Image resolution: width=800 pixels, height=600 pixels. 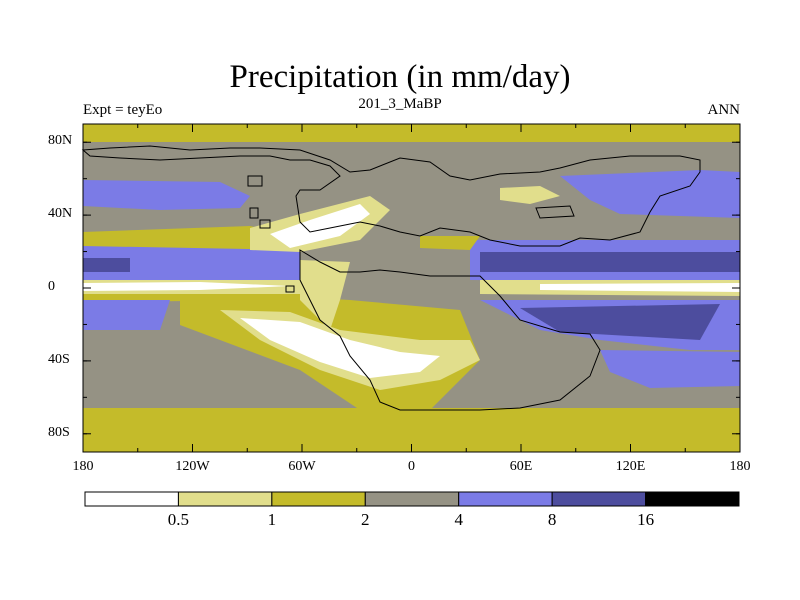 I want to click on spcz-core, so click(x=620, y=322).